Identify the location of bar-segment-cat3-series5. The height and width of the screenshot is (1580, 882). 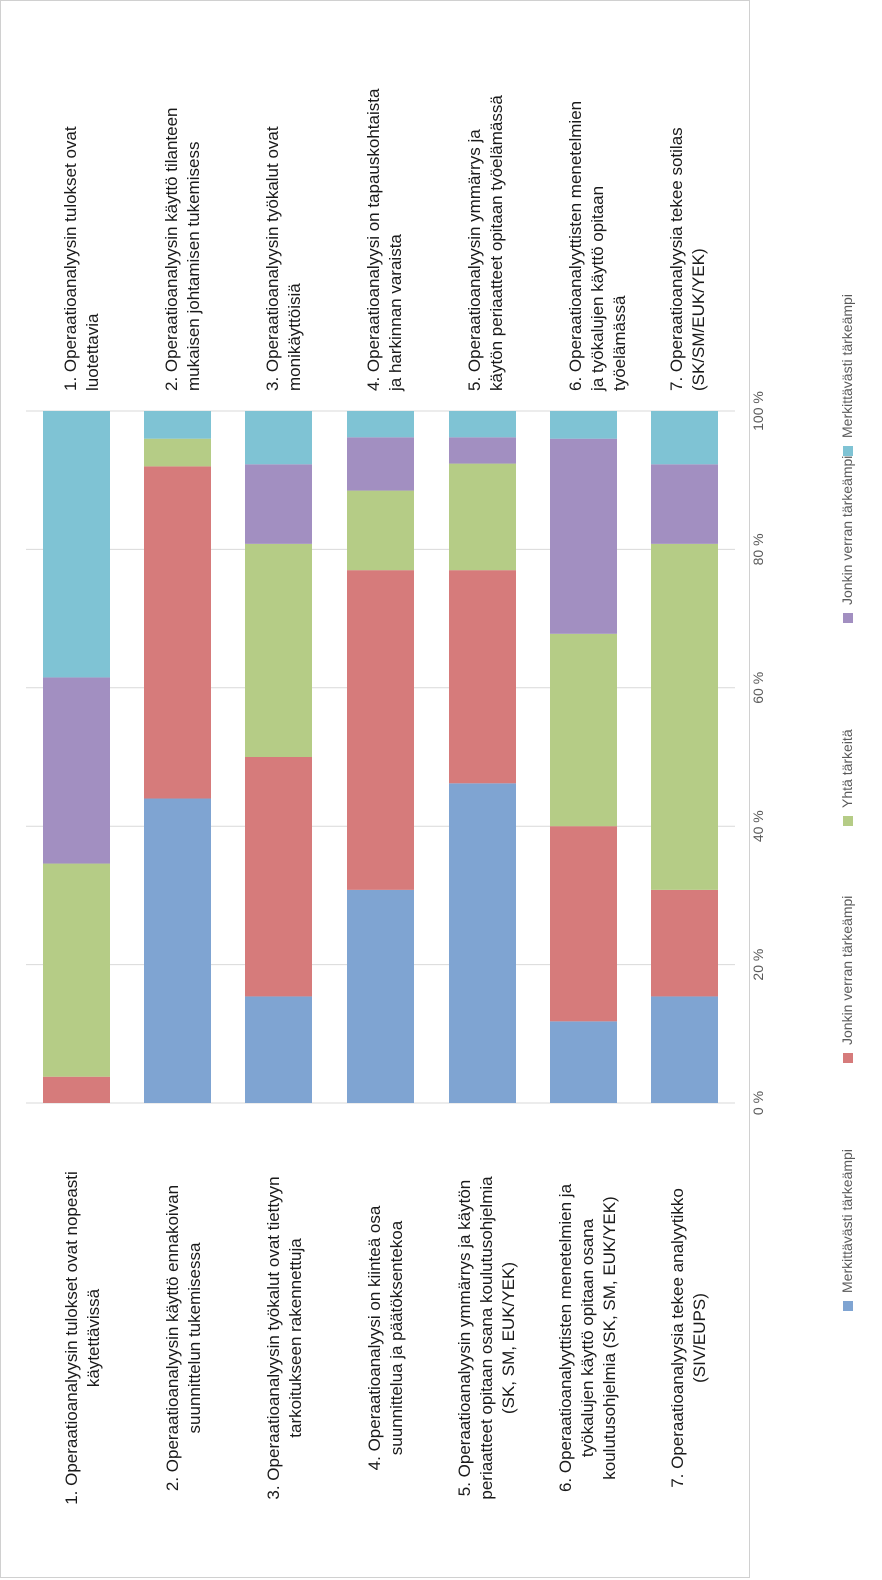
(278, 438).